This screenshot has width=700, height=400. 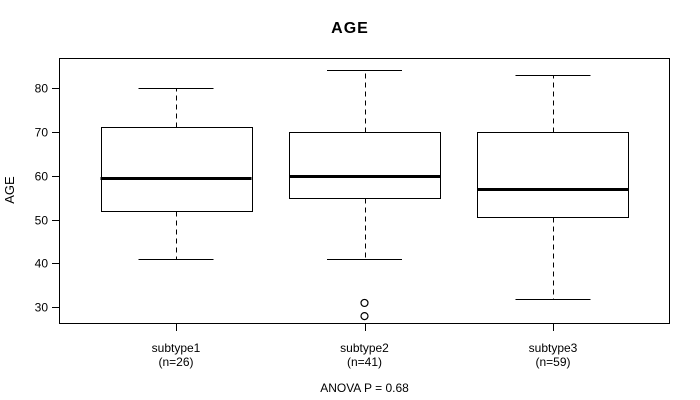 I want to click on y-tick-label: 40, so click(x=42, y=264).